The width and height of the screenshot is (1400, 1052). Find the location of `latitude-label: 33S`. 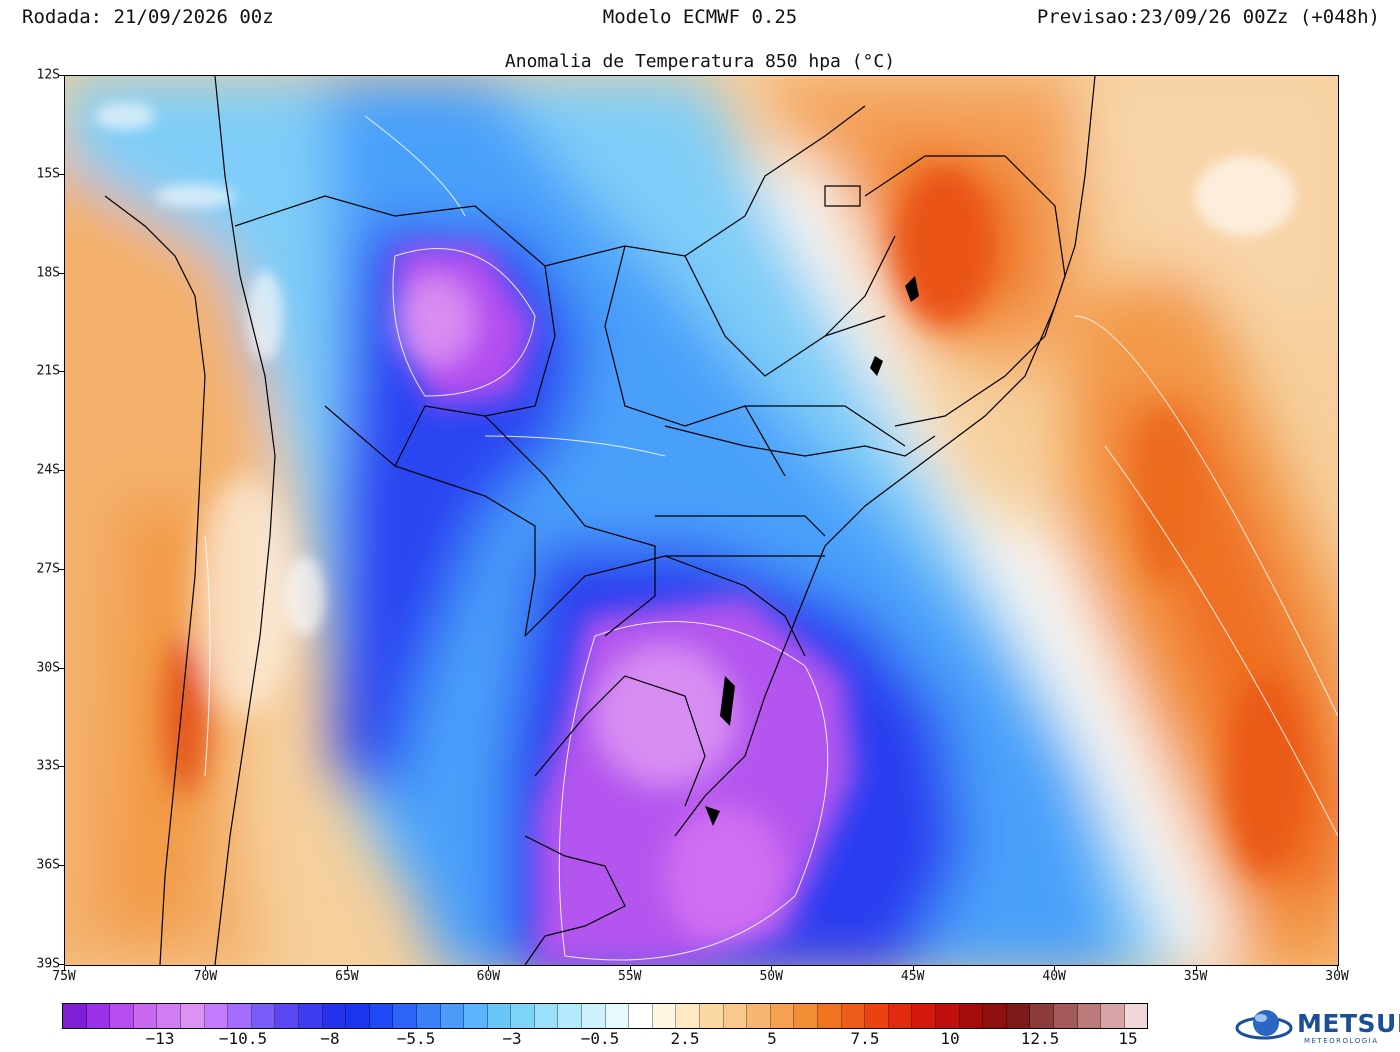

latitude-label: 33S is located at coordinates (48, 766).